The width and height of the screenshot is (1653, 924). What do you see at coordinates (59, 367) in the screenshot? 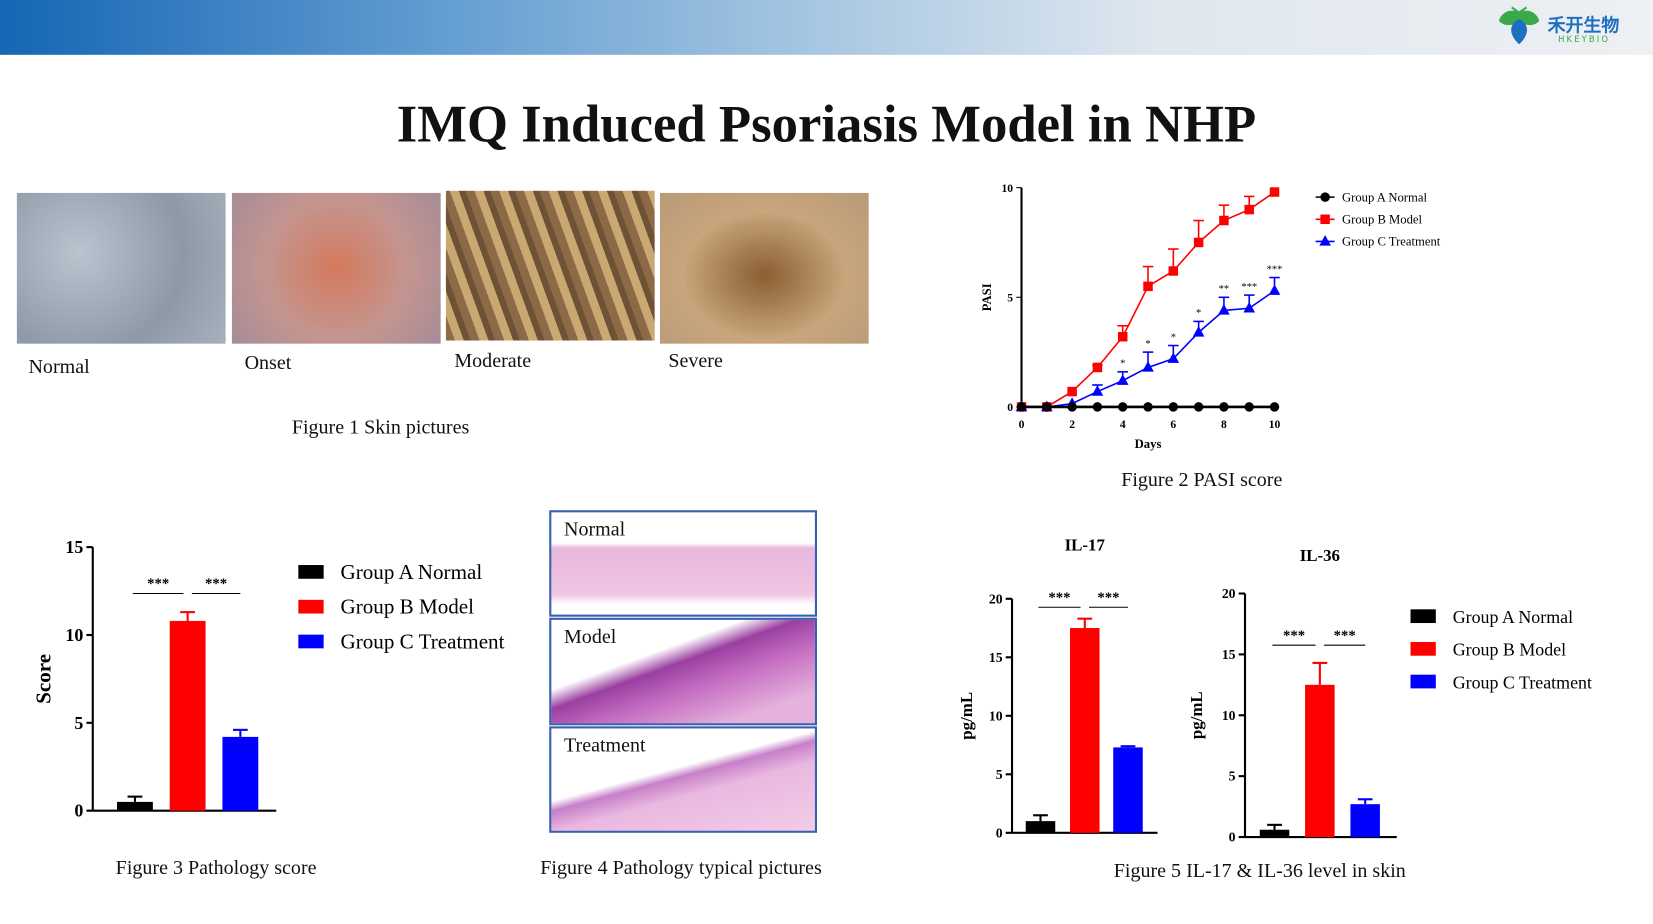
I see `photo-label-normal: Normal` at bounding box center [59, 367].